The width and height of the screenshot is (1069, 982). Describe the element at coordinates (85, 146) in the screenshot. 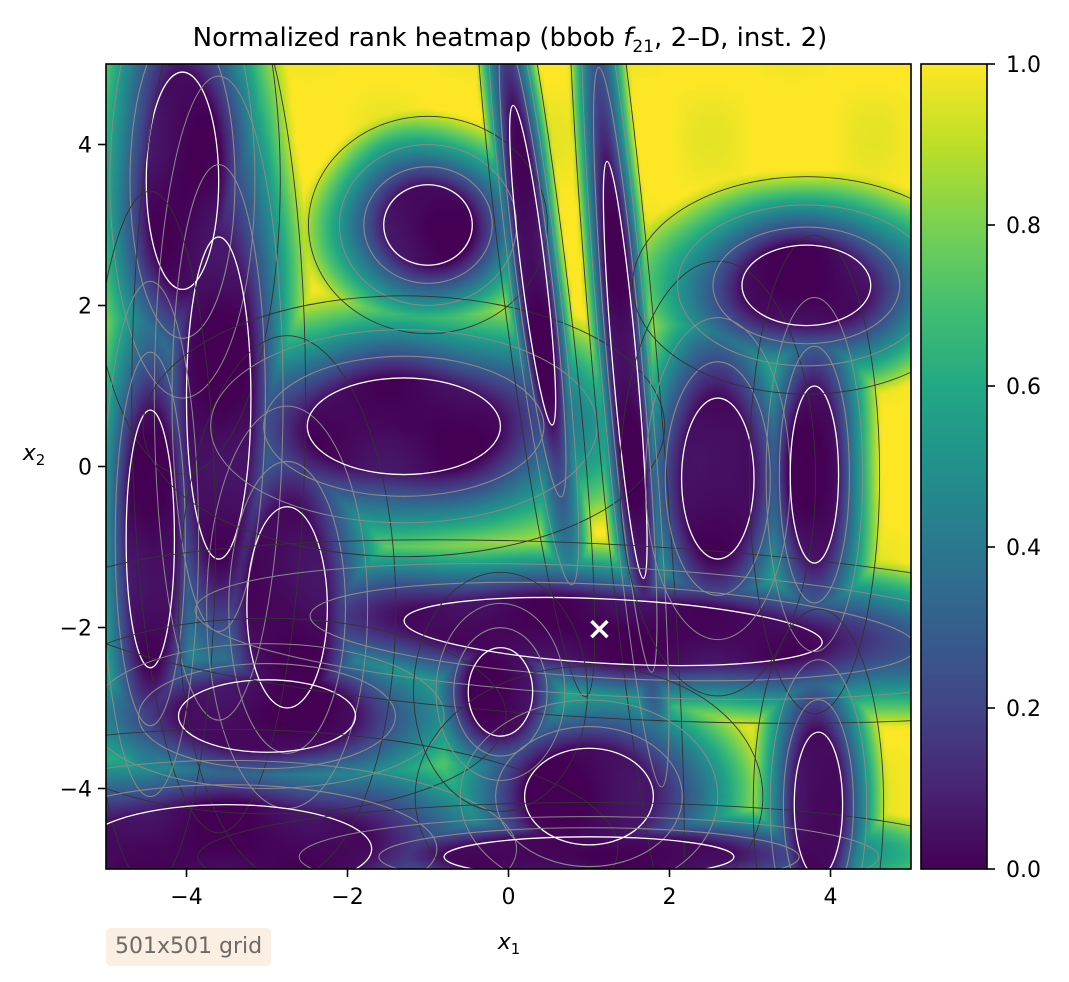

I see `y-tick-label: 4` at that location.